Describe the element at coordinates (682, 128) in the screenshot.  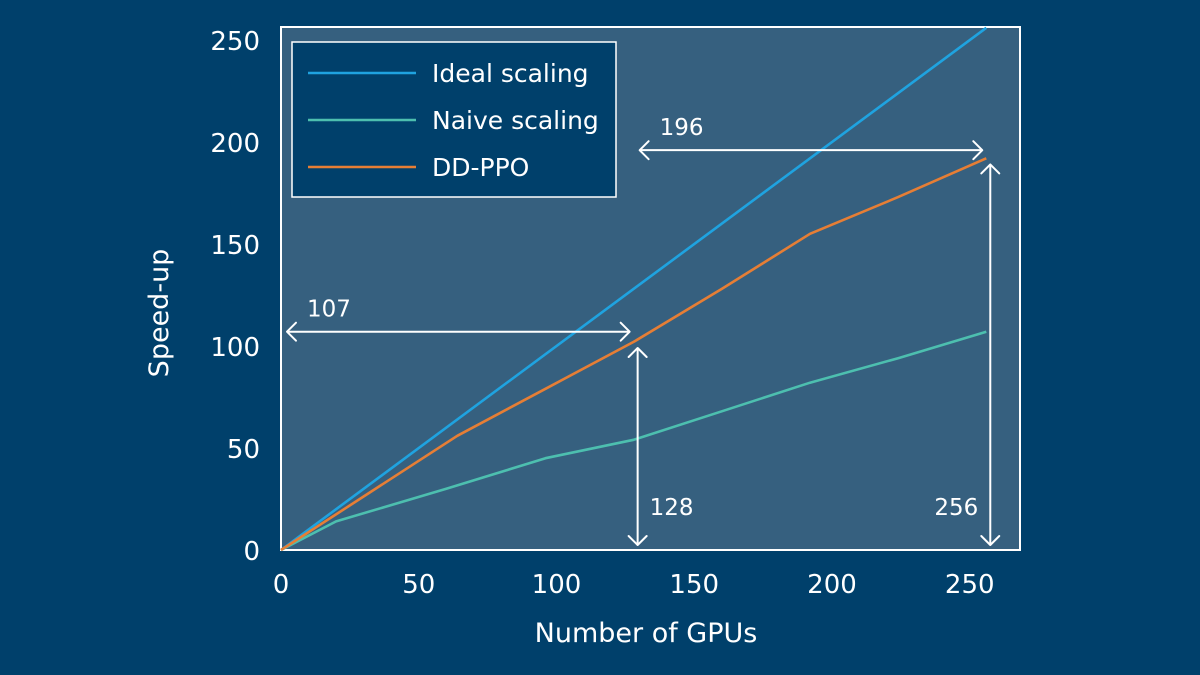
I see `annotation-label: 196` at that location.